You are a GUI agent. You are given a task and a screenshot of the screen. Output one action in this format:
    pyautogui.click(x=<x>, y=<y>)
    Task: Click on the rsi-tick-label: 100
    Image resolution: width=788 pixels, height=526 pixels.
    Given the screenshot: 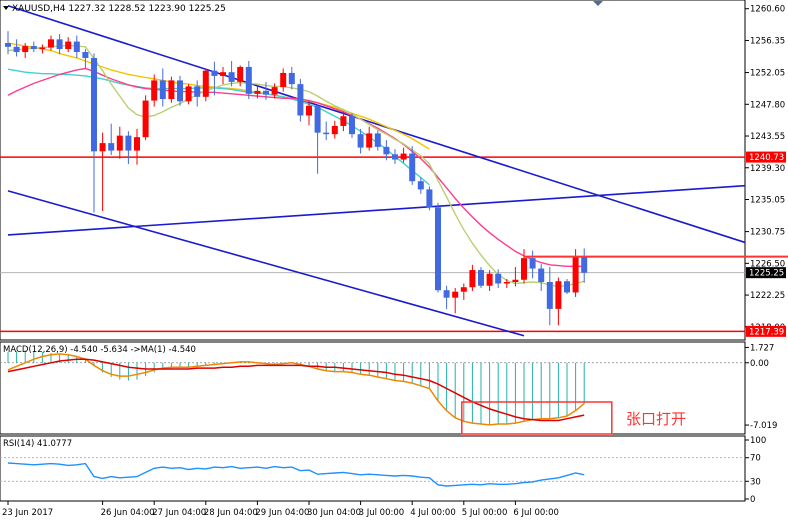 What is the action you would take?
    pyautogui.click(x=758, y=441)
    